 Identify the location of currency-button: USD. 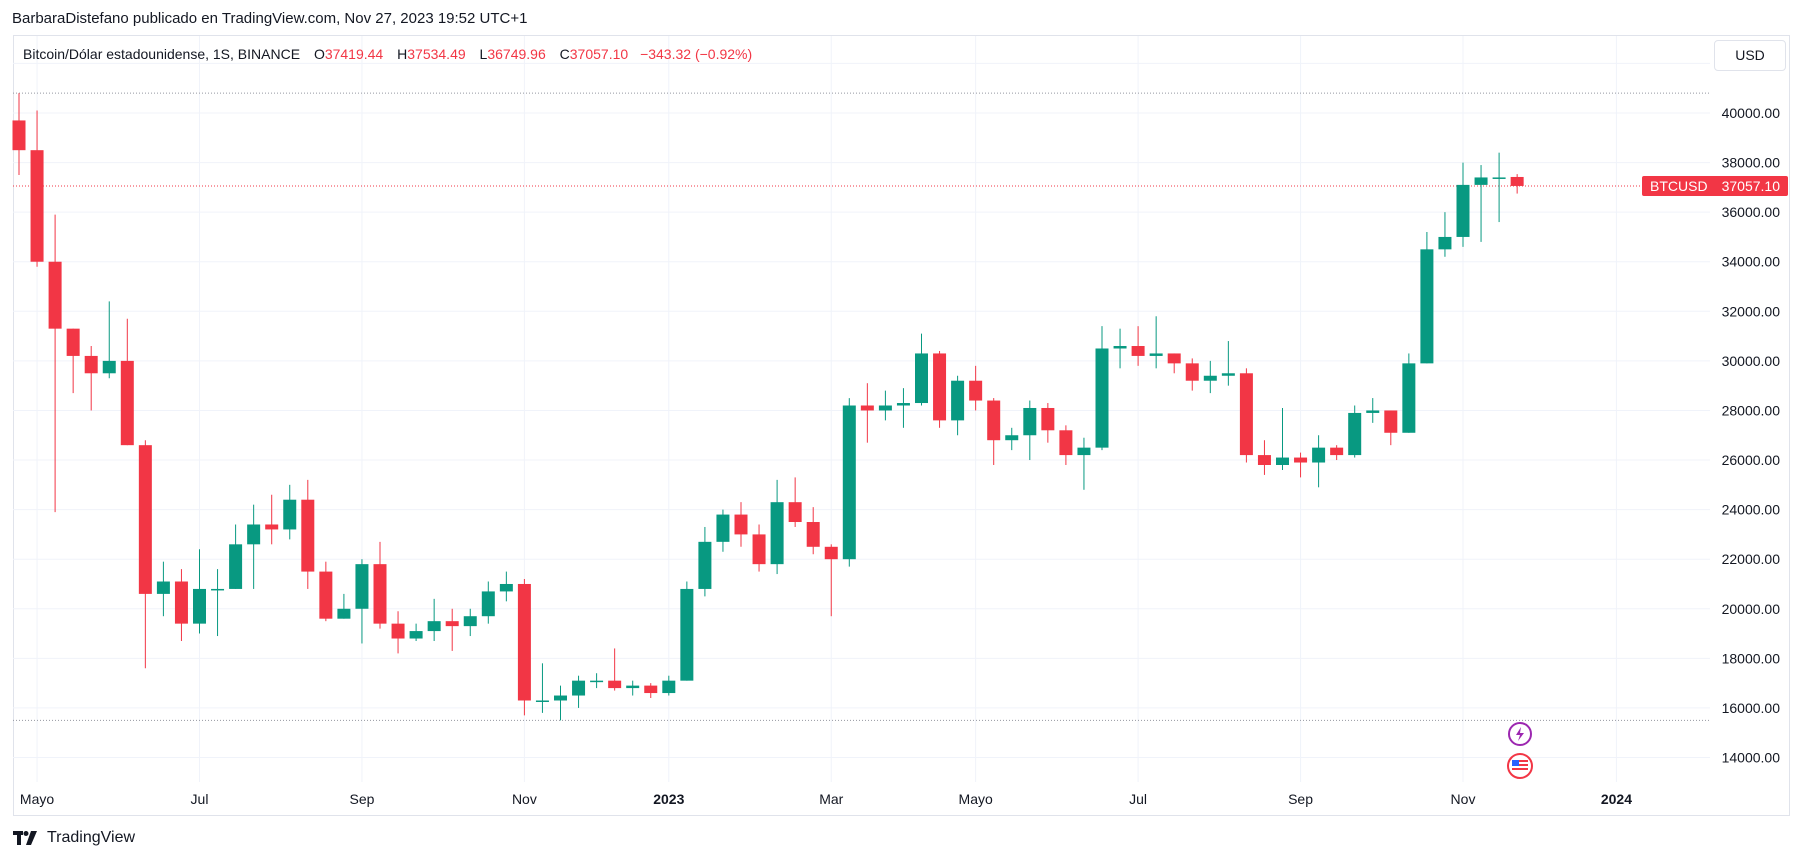
(1750, 55).